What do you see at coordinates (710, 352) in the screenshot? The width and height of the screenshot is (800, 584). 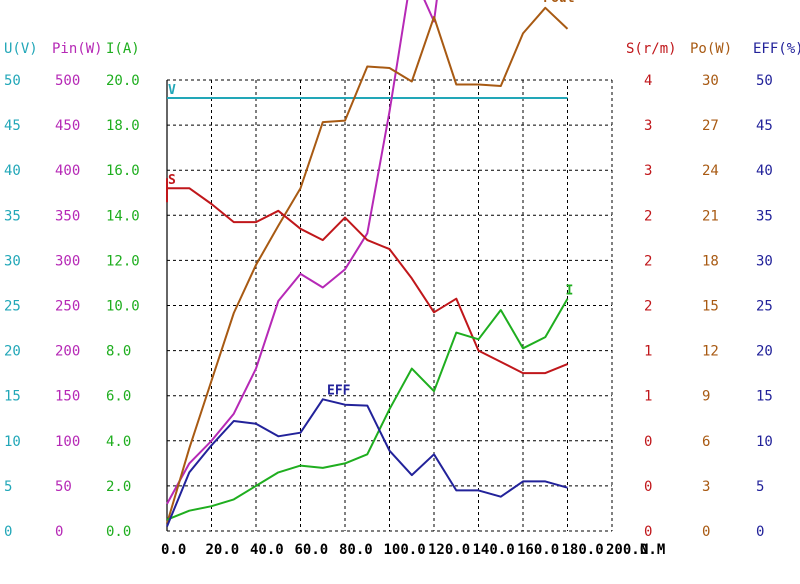 I see `axis-tick-po: 12` at bounding box center [710, 352].